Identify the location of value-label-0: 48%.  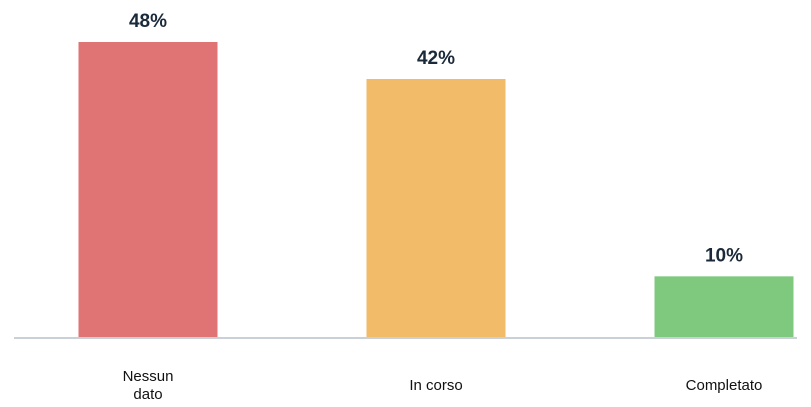
(148, 21).